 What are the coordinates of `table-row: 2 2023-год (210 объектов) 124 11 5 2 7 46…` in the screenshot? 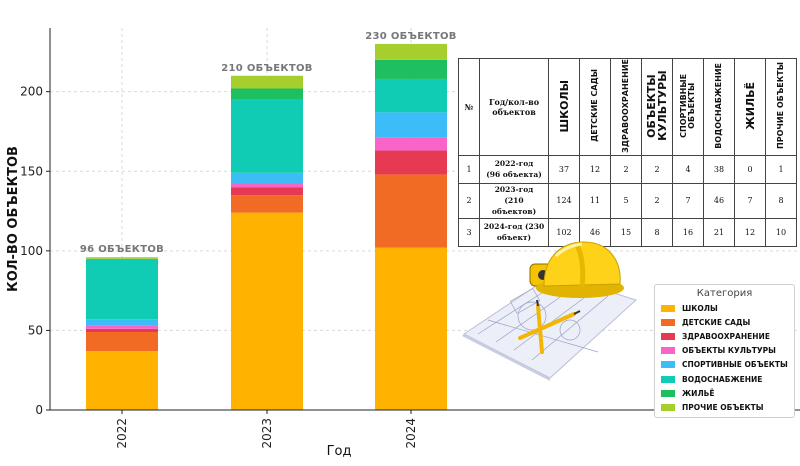 It's located at (627, 200).